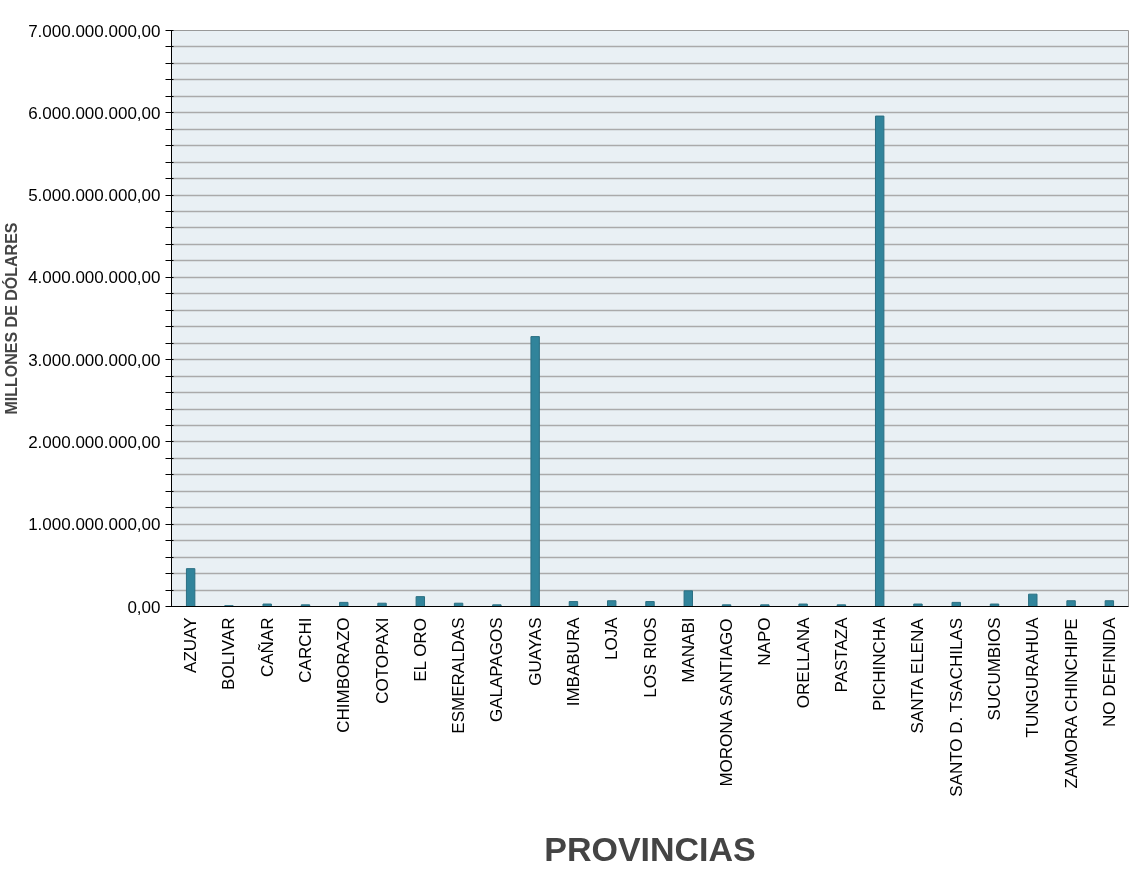  What do you see at coordinates (267, 647) in the screenshot?
I see `x-tick-label: CAÑAR` at bounding box center [267, 647].